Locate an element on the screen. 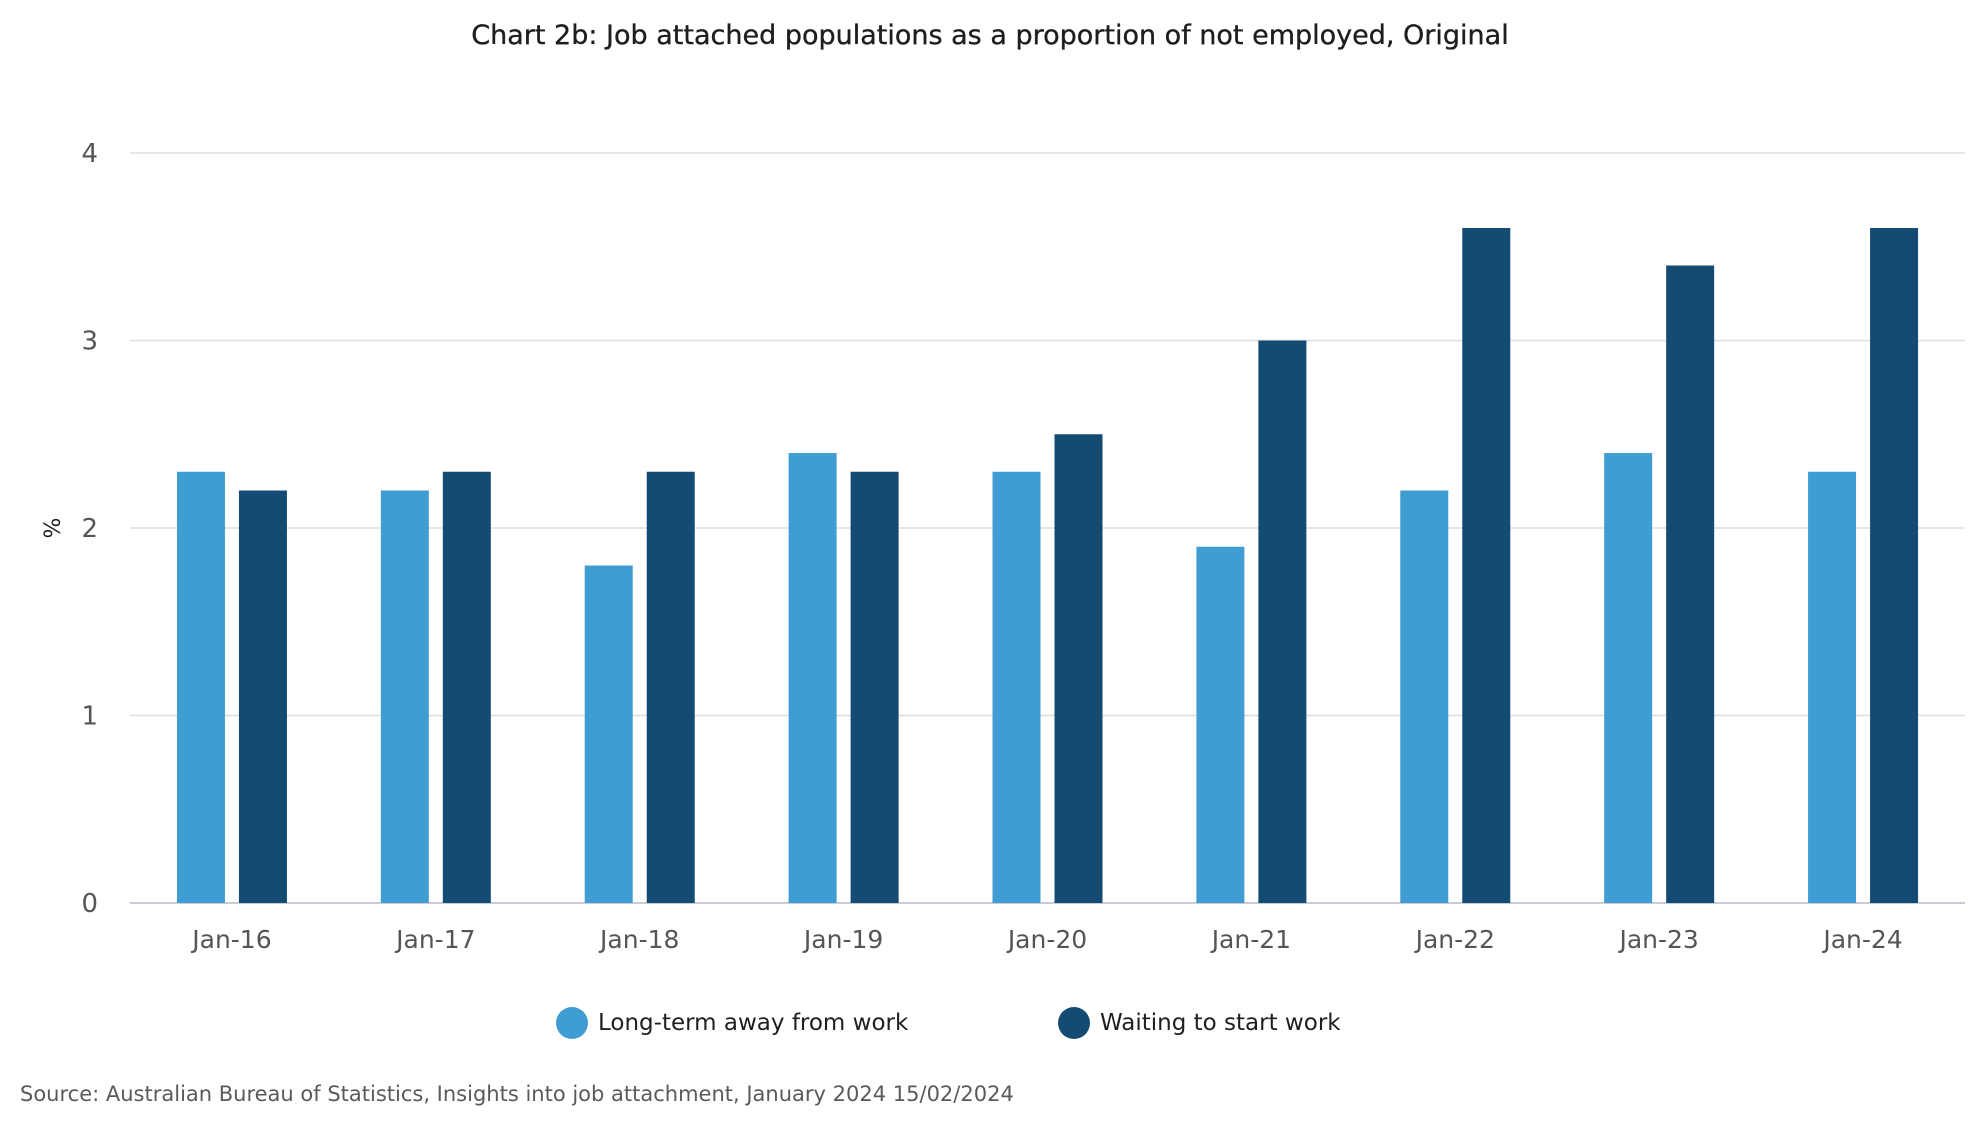 Image resolution: width=1980 pixels, height=1140 pixels. legend-item-long-term: Long-term away from work is located at coordinates (732, 1023).